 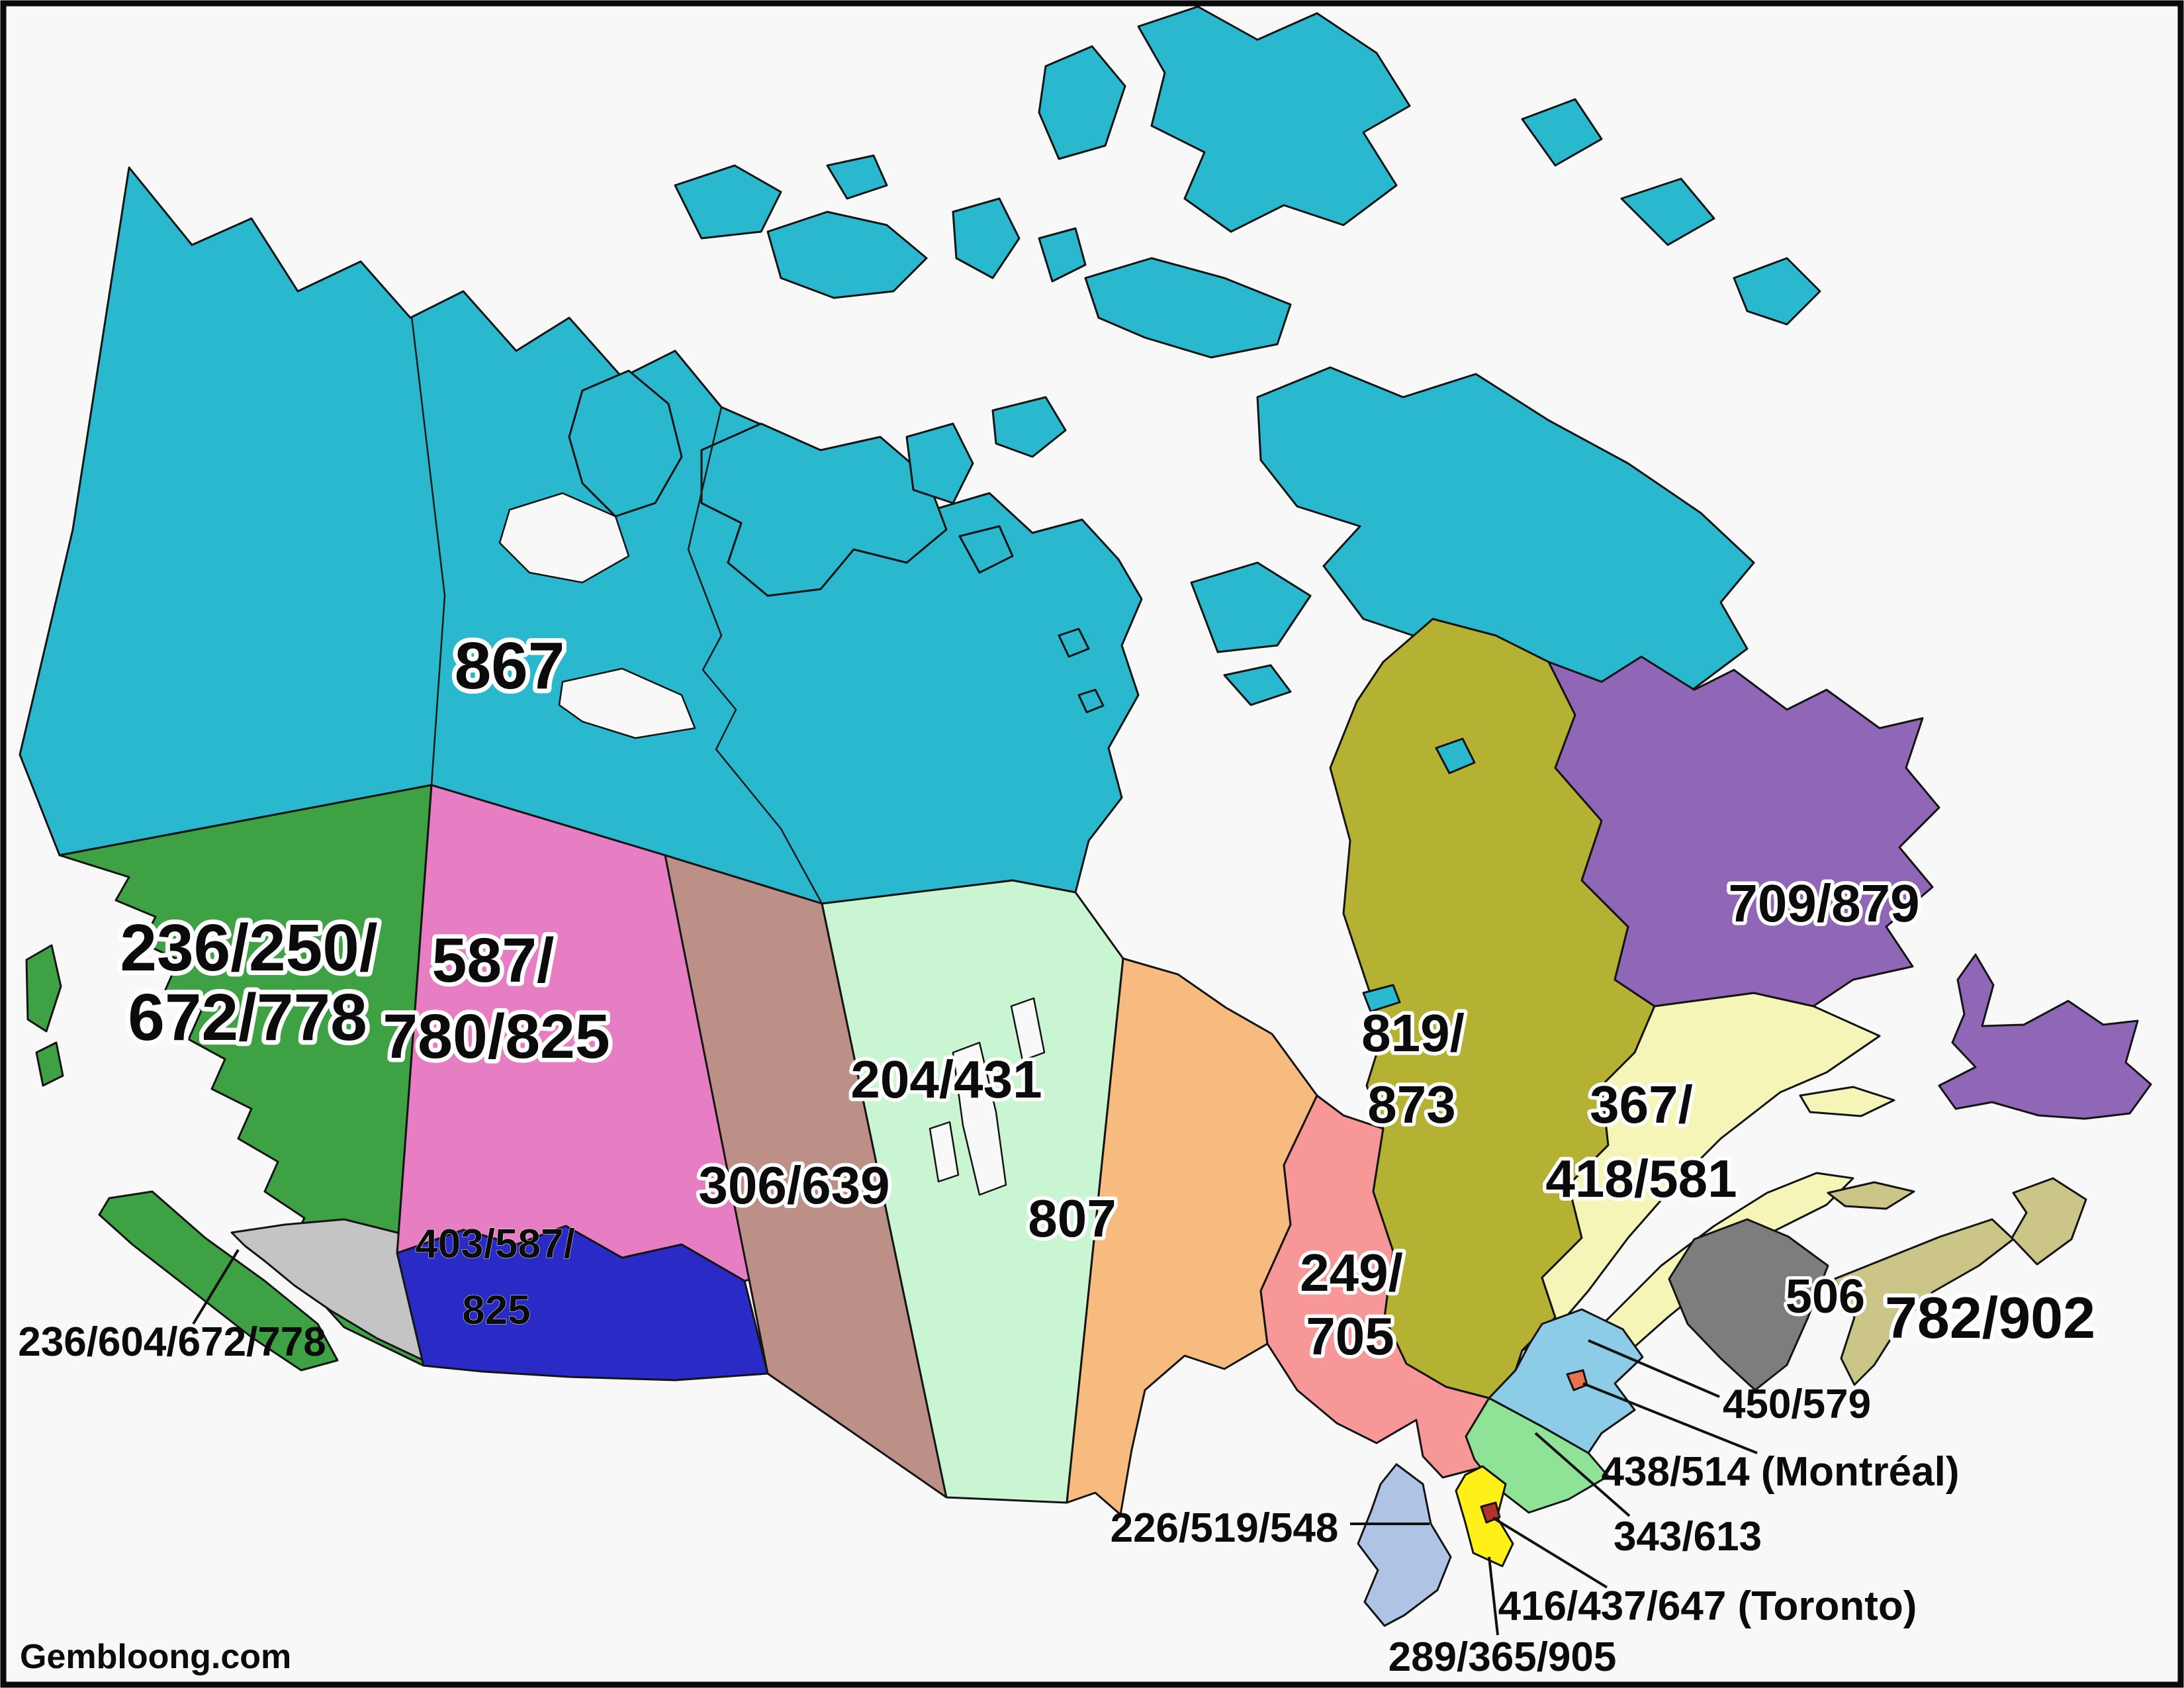 I want to click on label-montreal: 438/514 (Montréal), so click(x=1781, y=1472).